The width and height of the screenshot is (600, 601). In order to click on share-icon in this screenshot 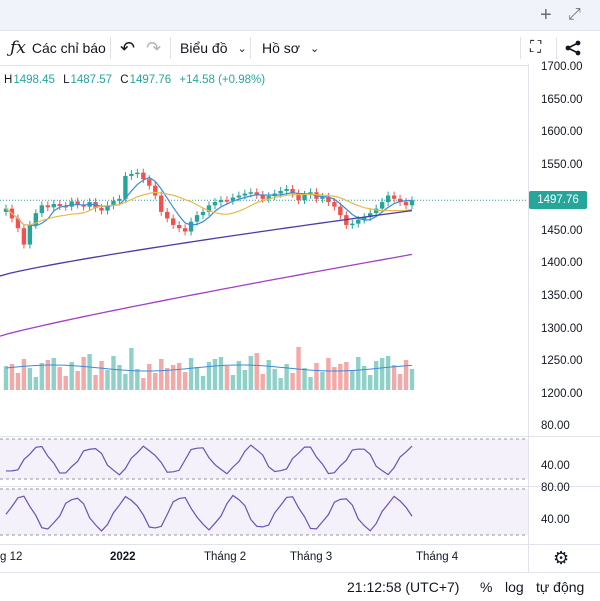, I will do `click(573, 48)`.